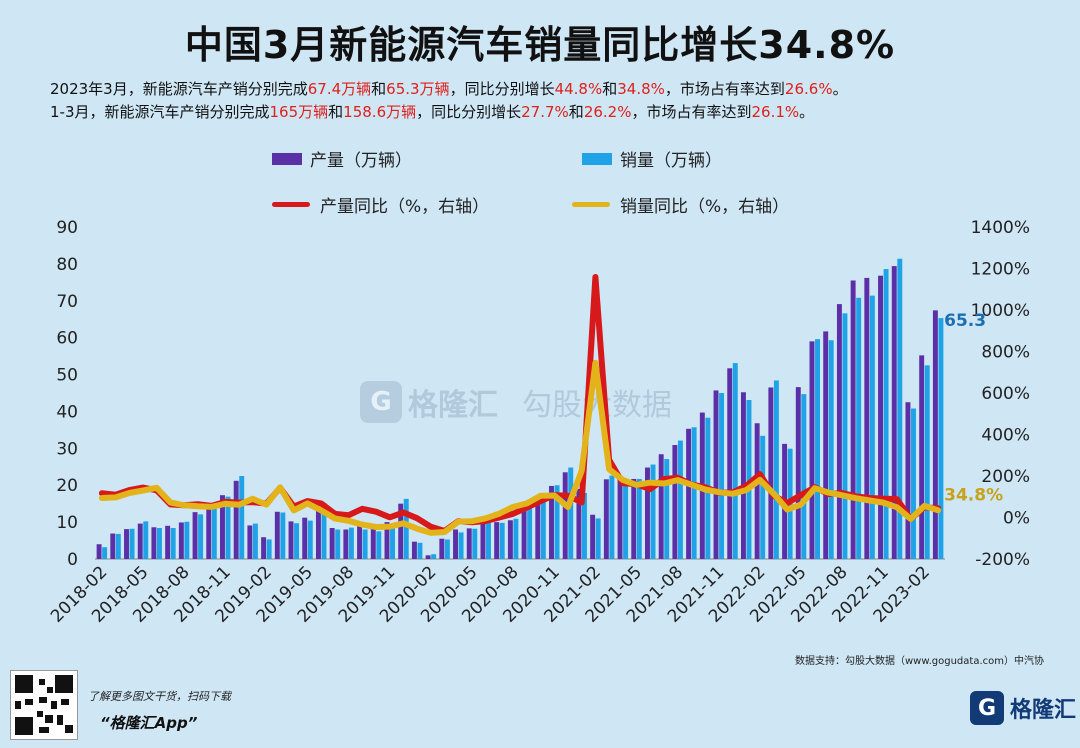  I want to click on subtitle-highlight: 27.7%, so click(545, 112).